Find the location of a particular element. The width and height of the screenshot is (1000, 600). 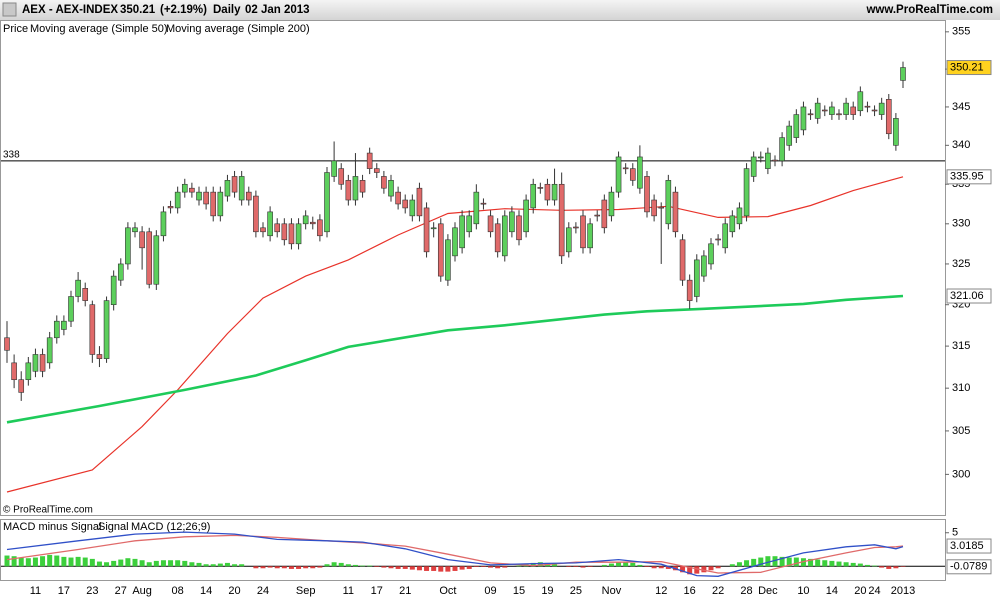

menu-icon is located at coordinates (9, 9).